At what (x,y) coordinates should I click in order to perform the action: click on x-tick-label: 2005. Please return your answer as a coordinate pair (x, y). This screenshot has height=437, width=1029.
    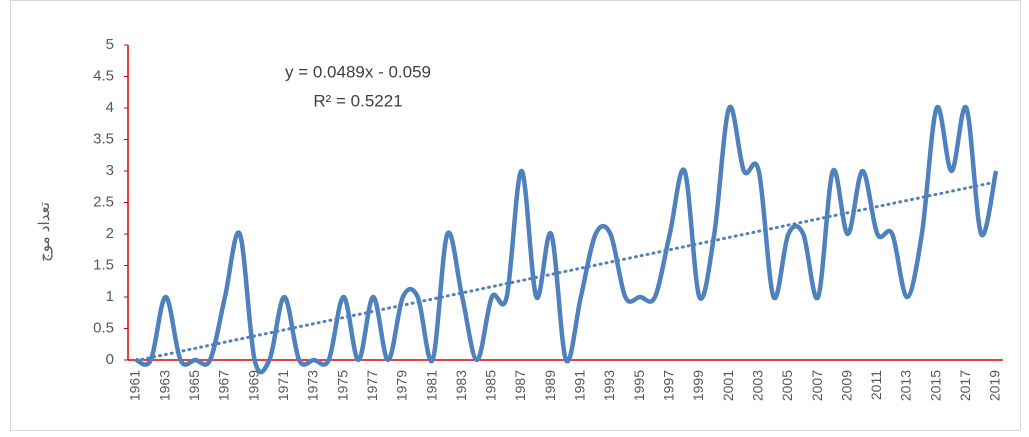
    Looking at the image, I should click on (787, 385).